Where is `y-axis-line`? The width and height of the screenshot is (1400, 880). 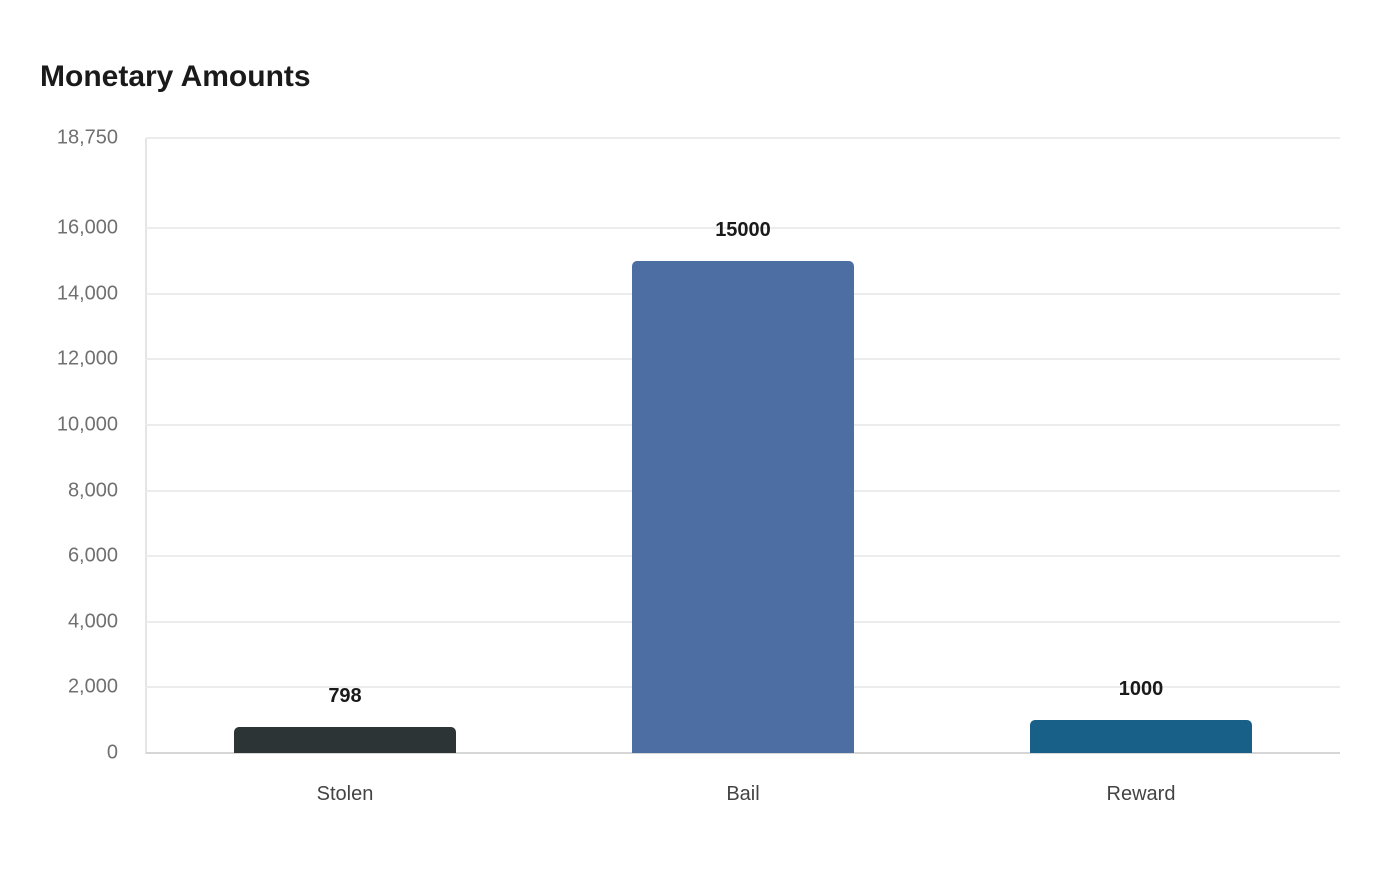 y-axis-line is located at coordinates (146, 446).